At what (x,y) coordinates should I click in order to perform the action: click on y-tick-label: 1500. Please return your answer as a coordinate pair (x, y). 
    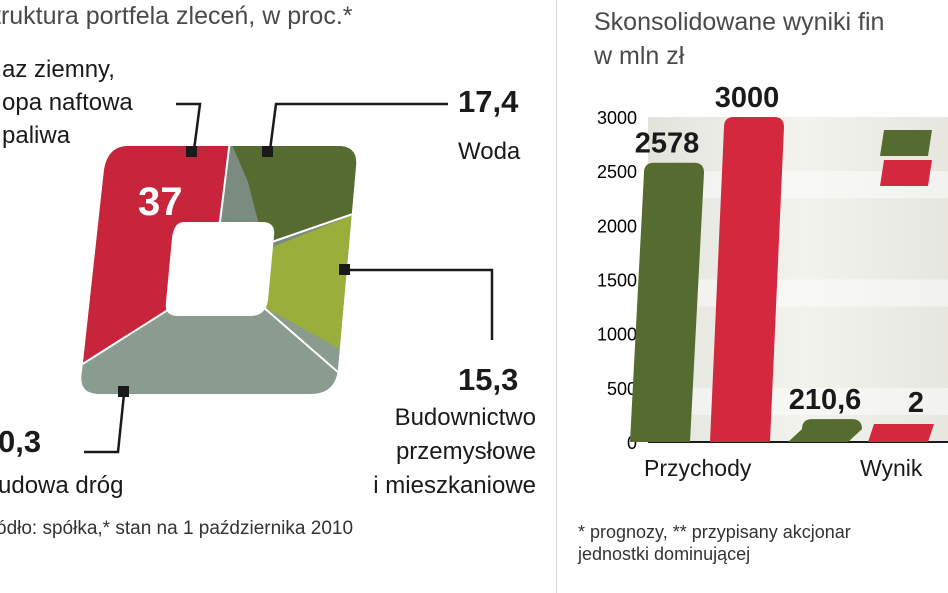
    Looking at the image, I should click on (617, 281).